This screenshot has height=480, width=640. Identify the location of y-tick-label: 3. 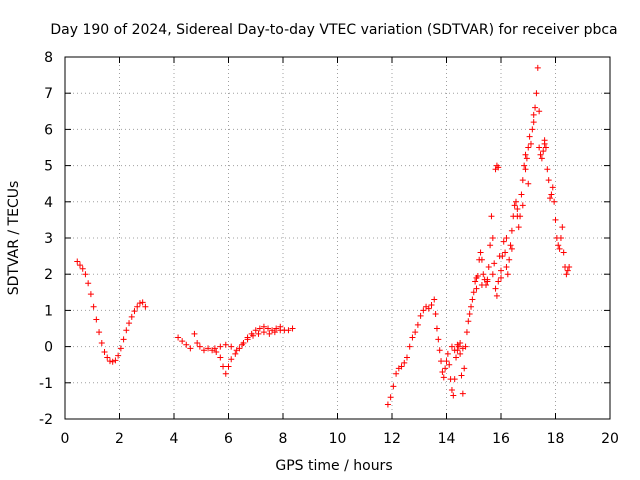
(48, 239).